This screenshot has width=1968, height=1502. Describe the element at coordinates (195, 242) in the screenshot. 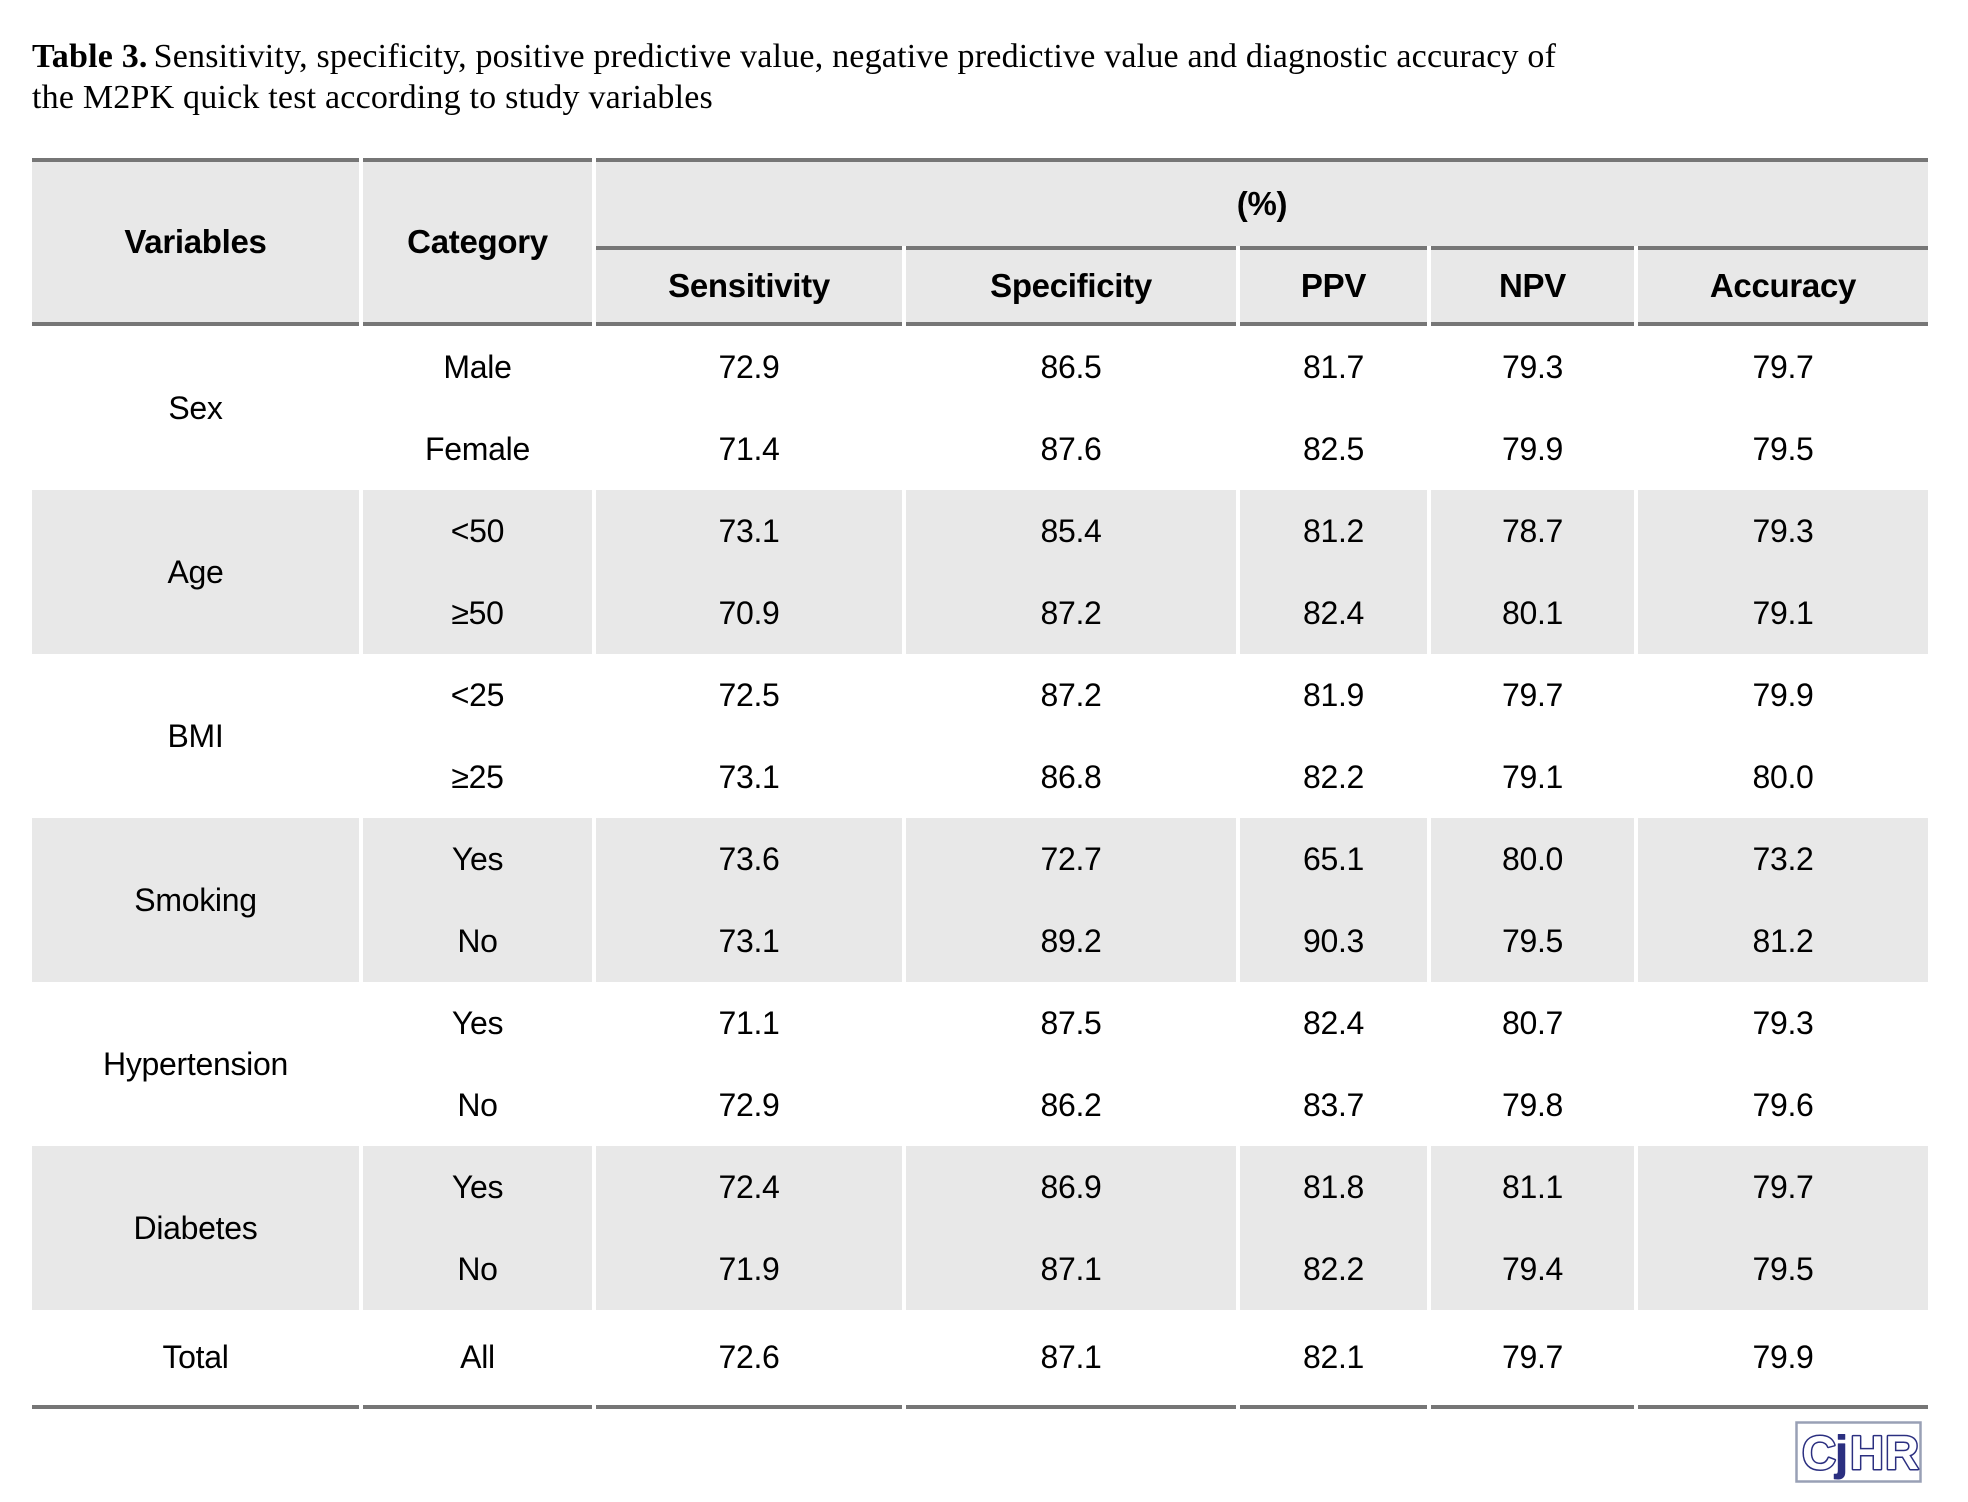

I see `header-cell-variables: Variables` at that location.